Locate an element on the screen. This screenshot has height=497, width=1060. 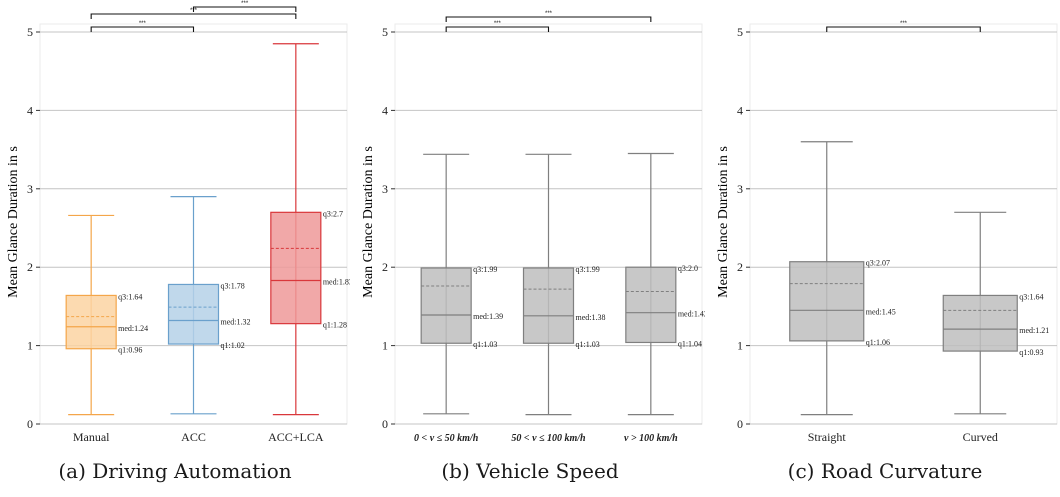
box-acc: q3:1.78 med:1.32 q1:1.02 is located at coordinates (209, 305).